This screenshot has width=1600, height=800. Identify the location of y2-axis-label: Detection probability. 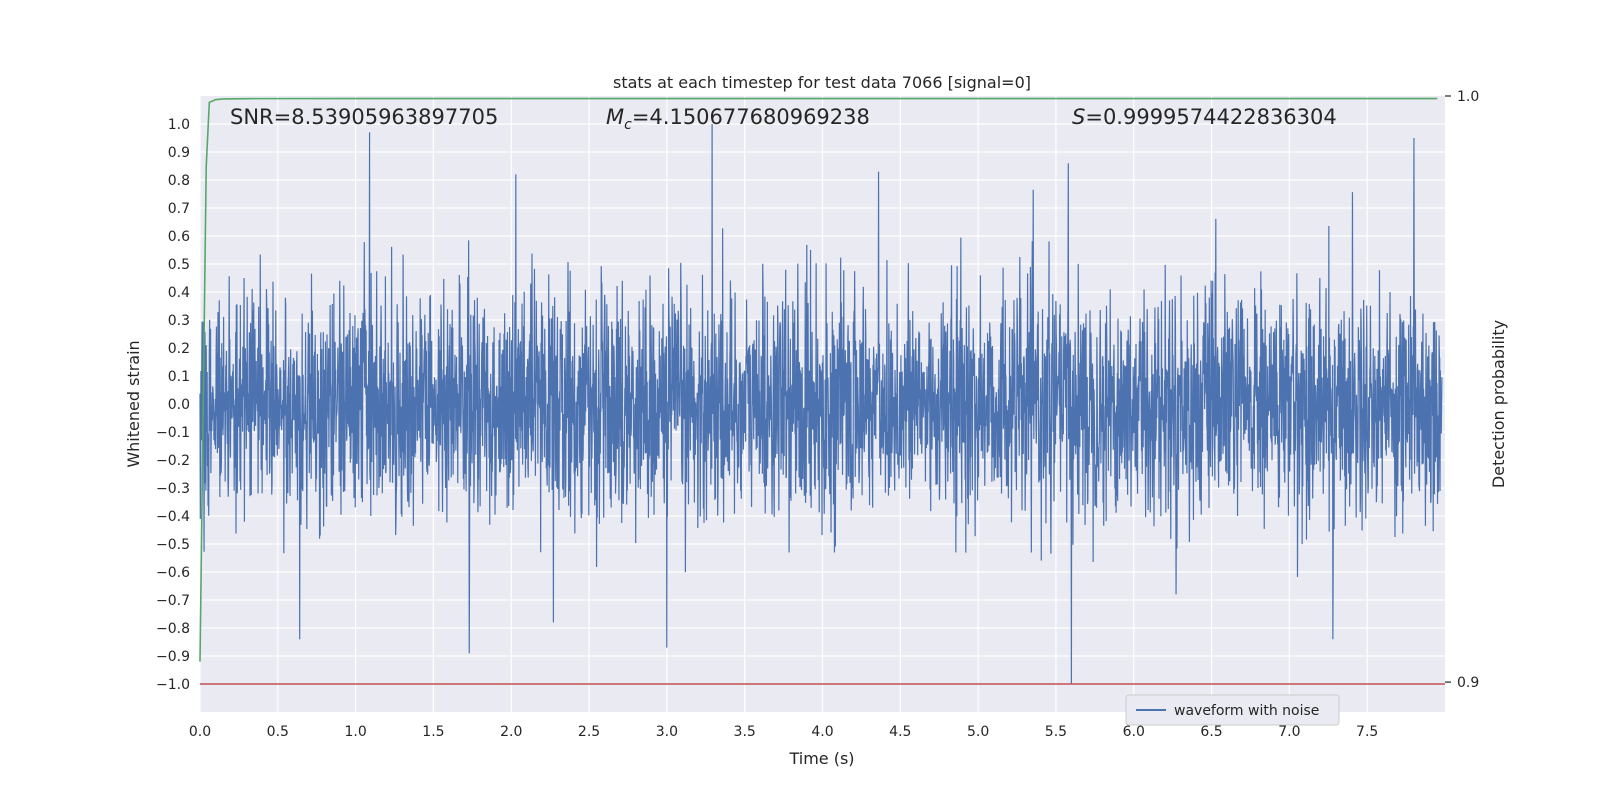
(1498, 404).